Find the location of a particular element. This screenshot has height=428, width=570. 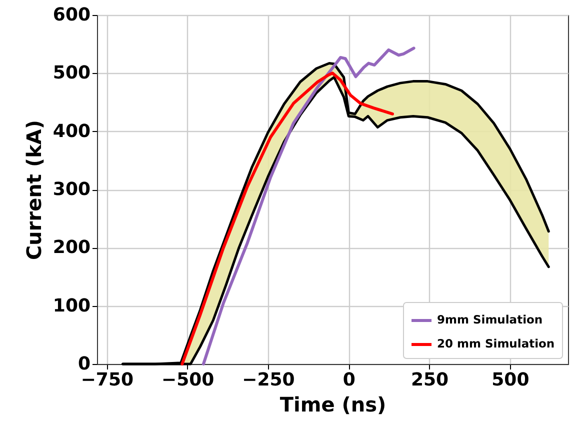

x-tick-label: 0 is located at coordinates (349, 380).